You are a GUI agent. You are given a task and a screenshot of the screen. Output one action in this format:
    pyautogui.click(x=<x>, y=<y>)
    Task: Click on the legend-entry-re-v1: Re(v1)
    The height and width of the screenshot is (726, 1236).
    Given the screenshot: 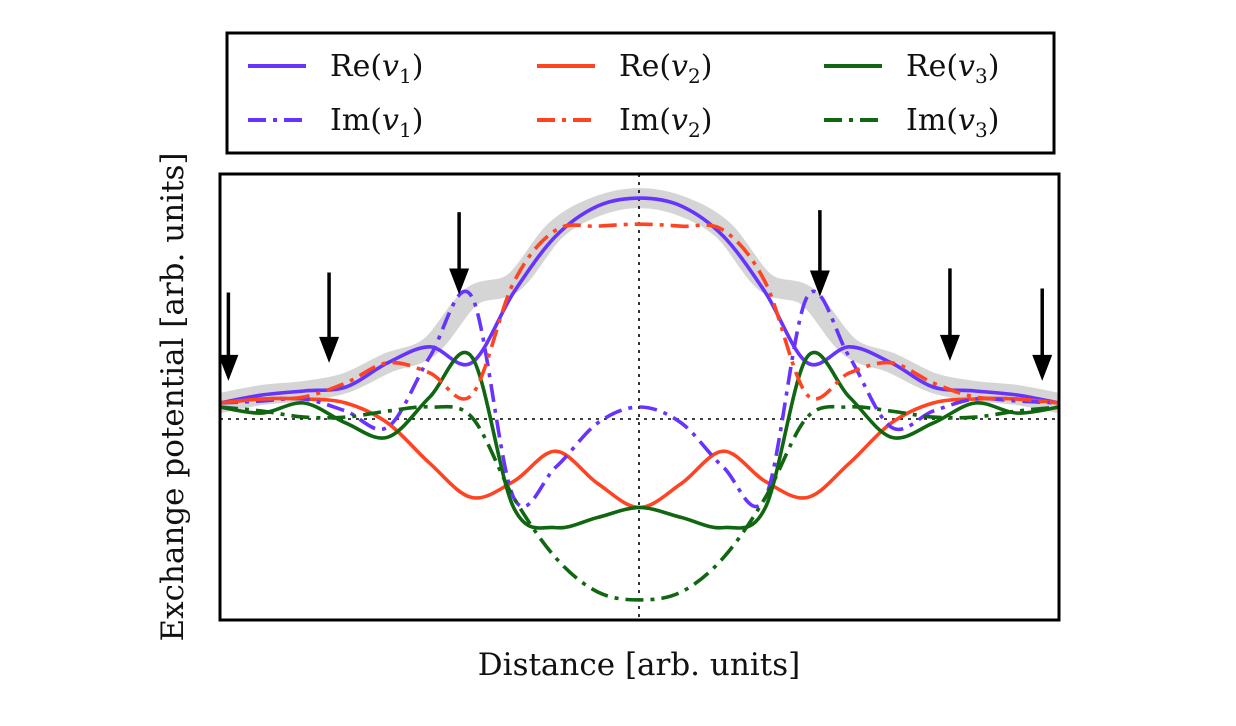 What is the action you would take?
    pyautogui.click(x=335, y=68)
    